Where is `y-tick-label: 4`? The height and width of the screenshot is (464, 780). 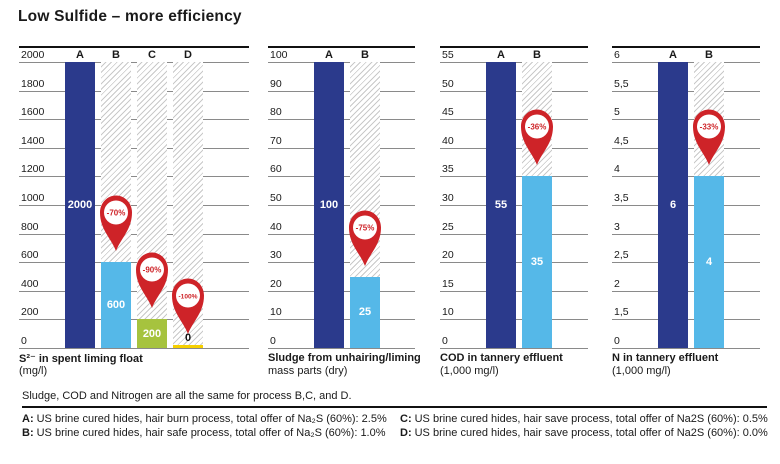 y-tick-label: 4 is located at coordinates (617, 169).